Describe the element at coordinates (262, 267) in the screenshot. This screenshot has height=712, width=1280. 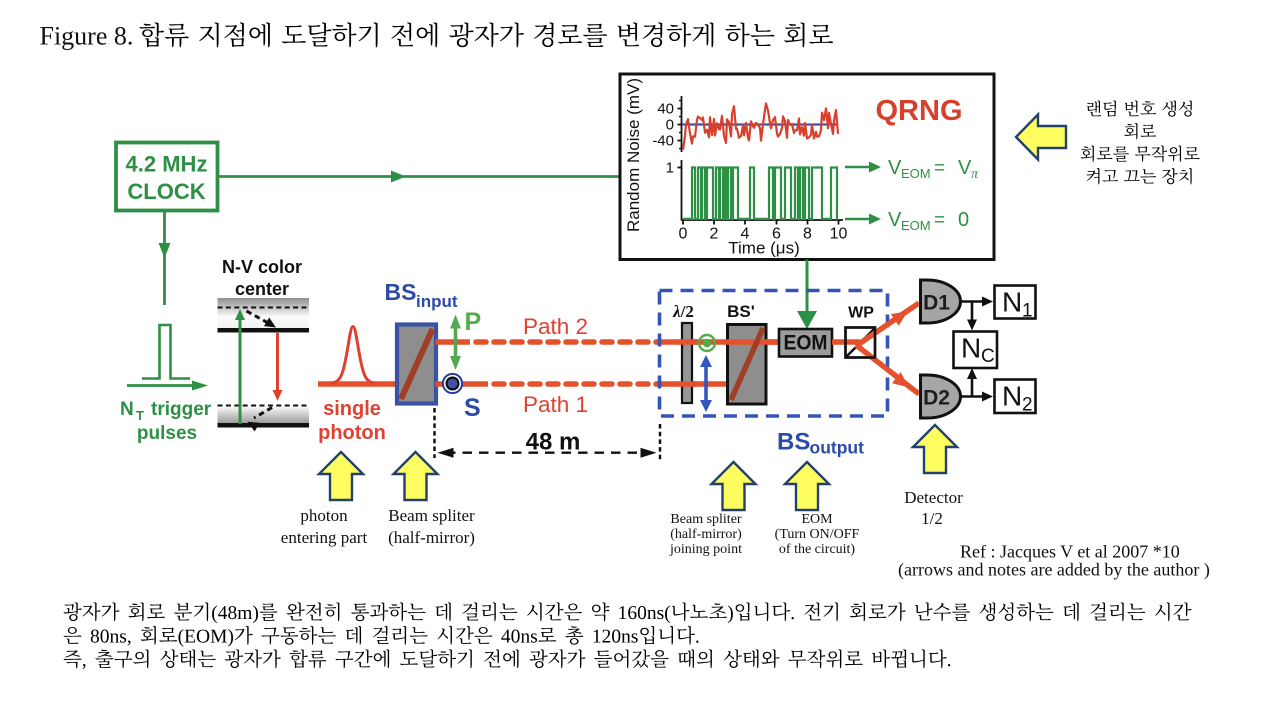
I see `svg-text: N-V color` at that location.